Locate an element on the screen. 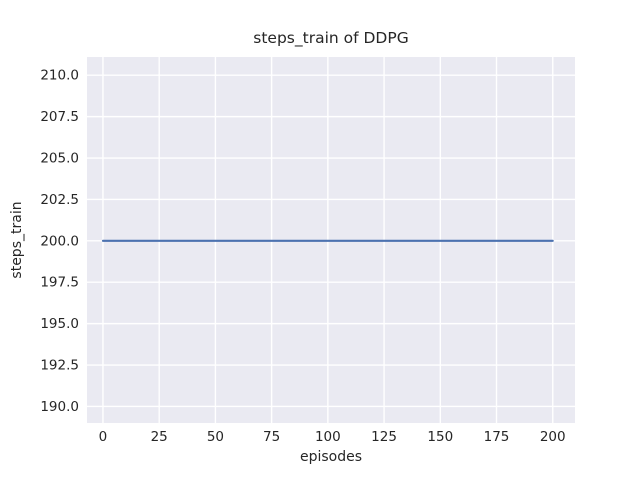  x-tick-label: 175 is located at coordinates (497, 437).